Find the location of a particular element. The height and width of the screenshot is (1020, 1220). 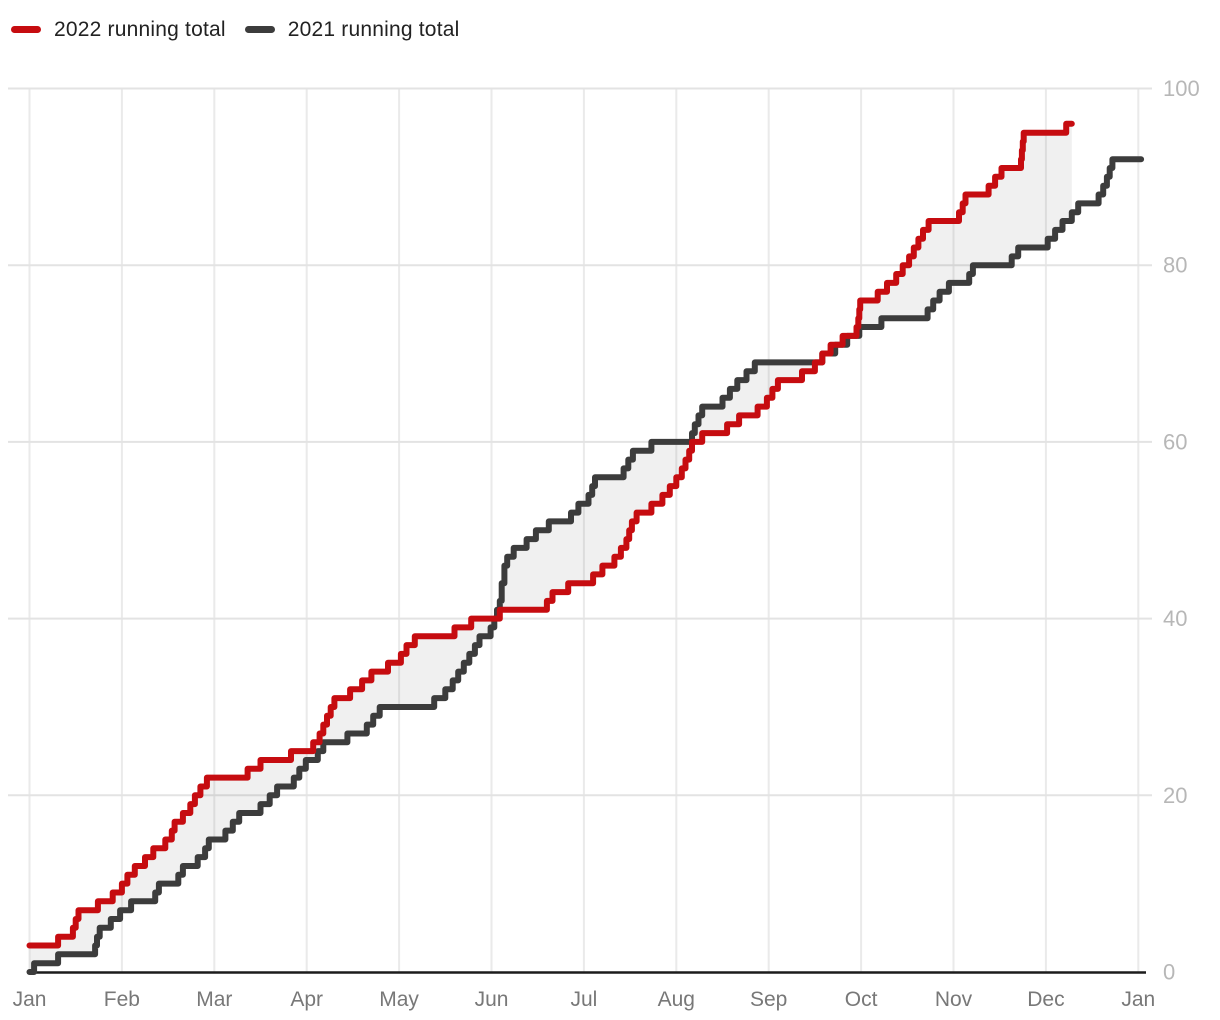

legend: 2022 running total 2021 running total is located at coordinates (244, 29).